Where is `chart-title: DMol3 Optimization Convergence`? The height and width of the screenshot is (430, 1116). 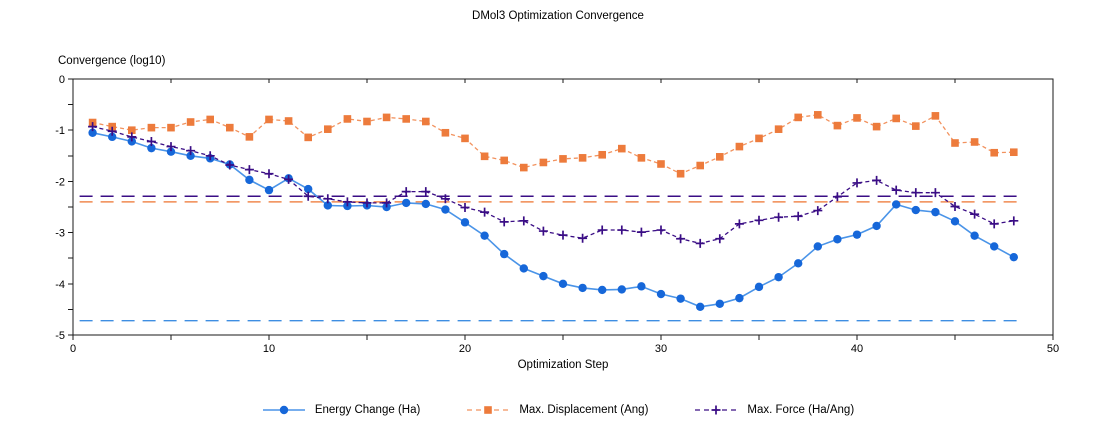 chart-title: DMol3 Optimization Convergence is located at coordinates (558, 16).